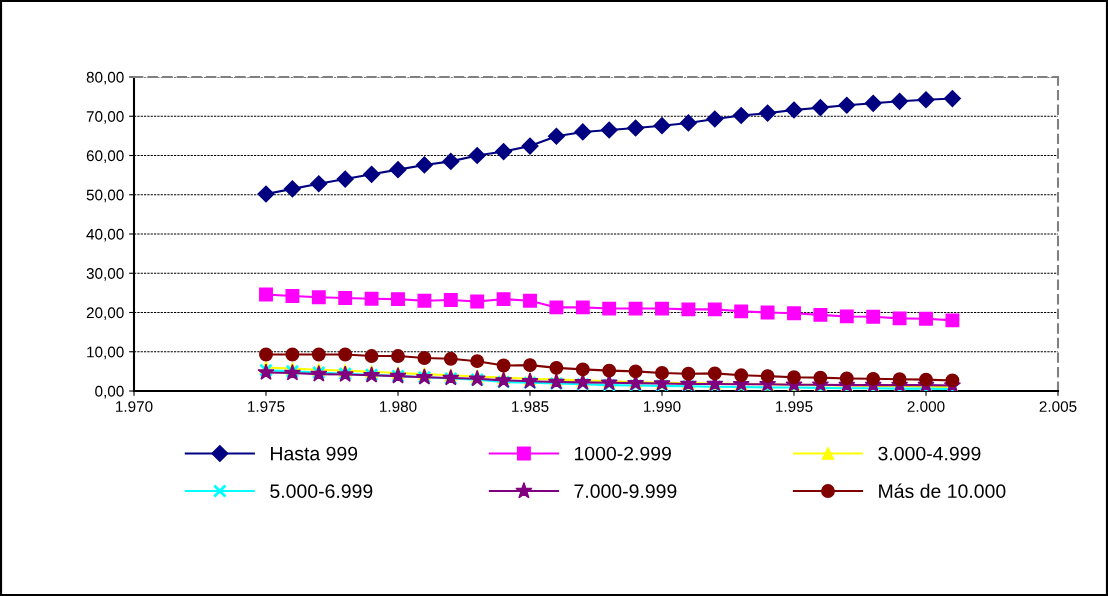 The width and height of the screenshot is (1108, 596). What do you see at coordinates (398, 406) in the screenshot?
I see `x-tick-label: 1.980` at bounding box center [398, 406].